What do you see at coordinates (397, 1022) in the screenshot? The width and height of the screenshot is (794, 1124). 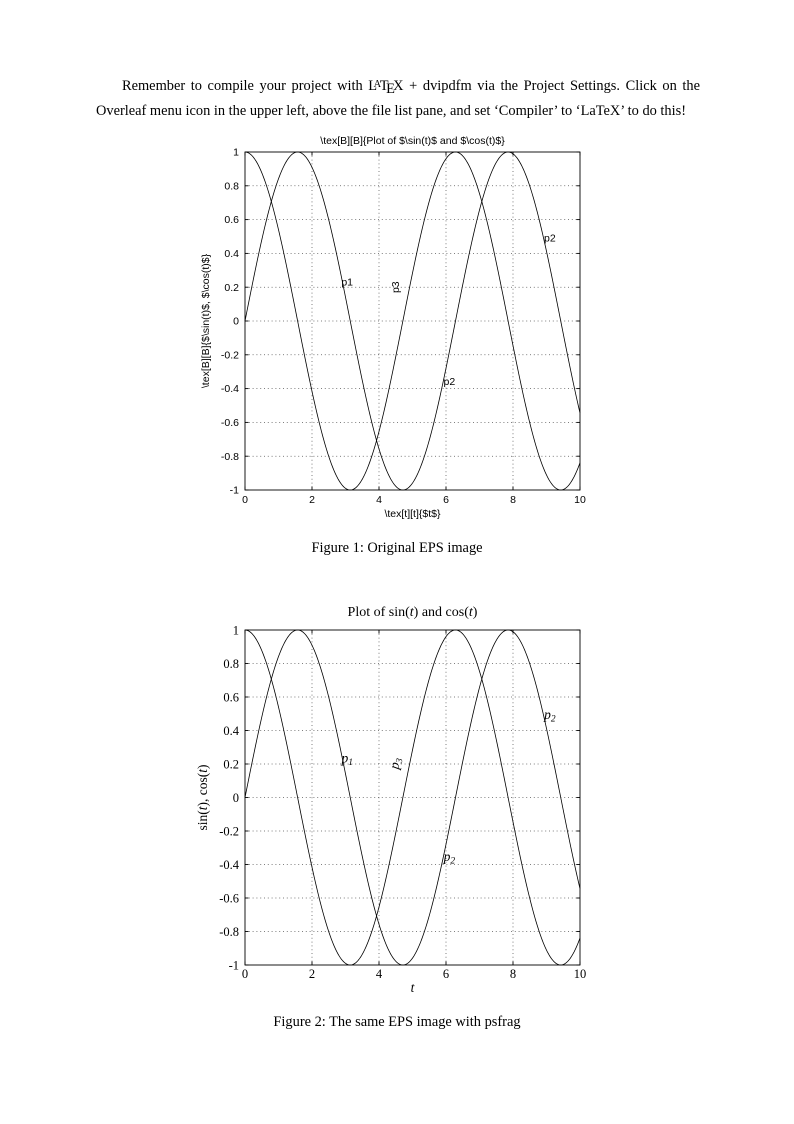 I see `figure2-caption: Figure 2: The same EPS image with psfrag` at bounding box center [397, 1022].